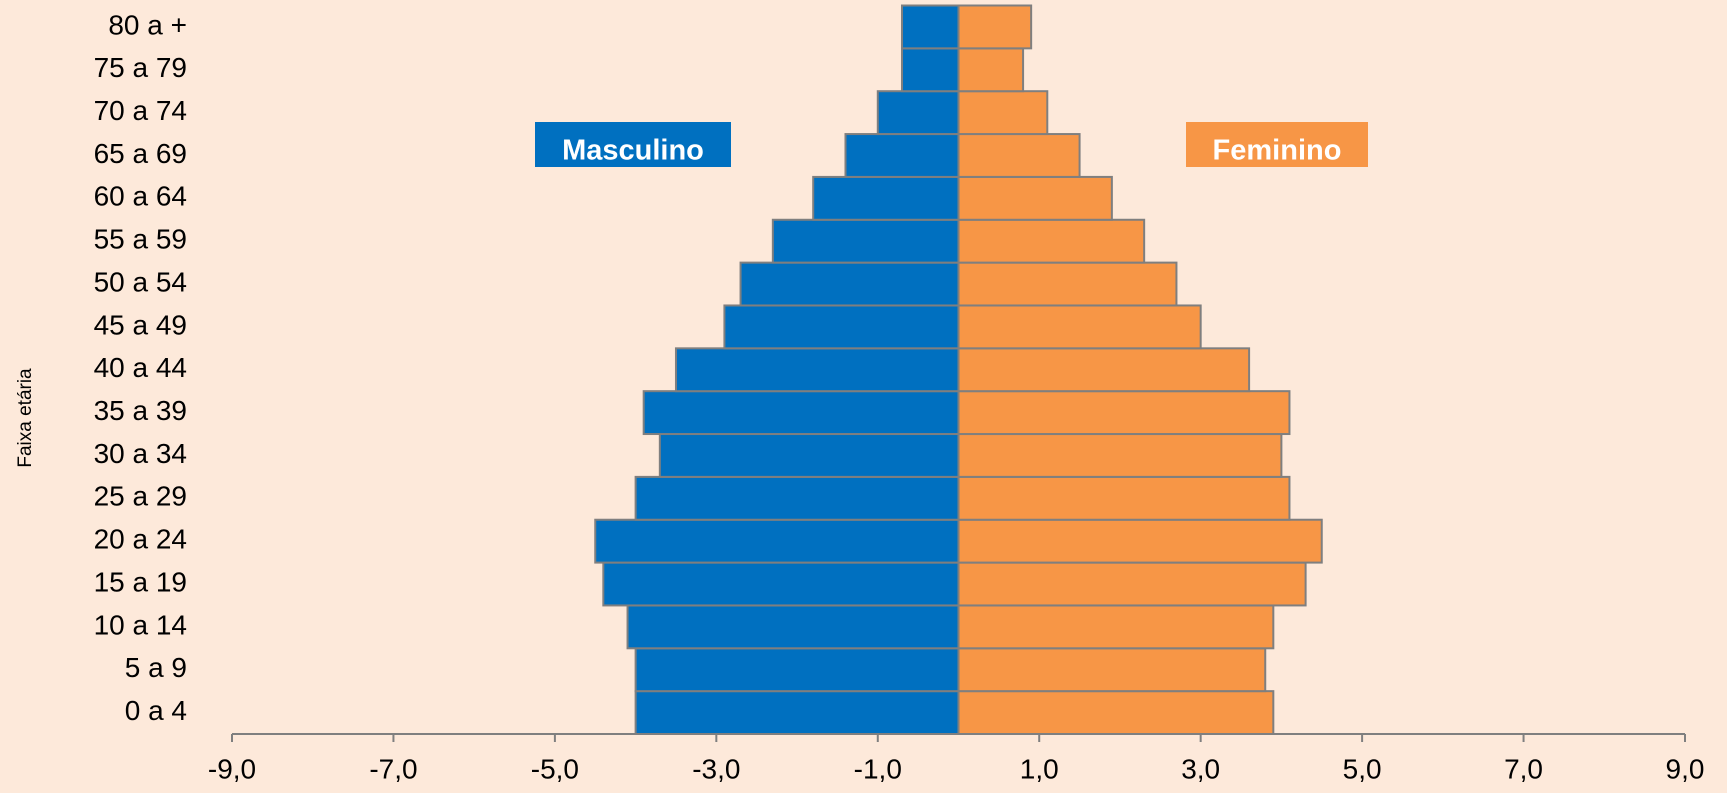  Describe the element at coordinates (1200, 768) in the screenshot. I see `x-tick-label: 3,0` at that location.